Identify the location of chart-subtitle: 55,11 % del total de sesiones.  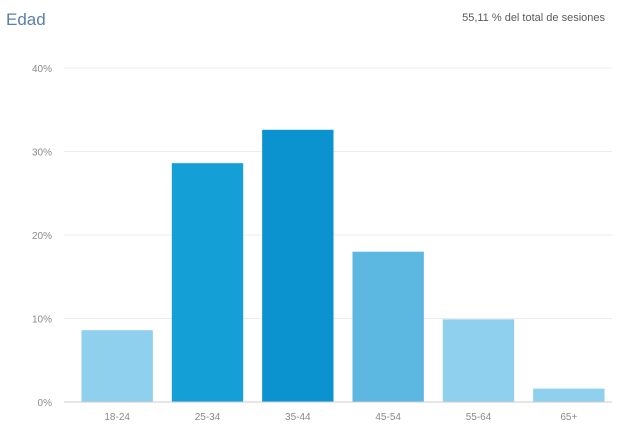
(533, 18).